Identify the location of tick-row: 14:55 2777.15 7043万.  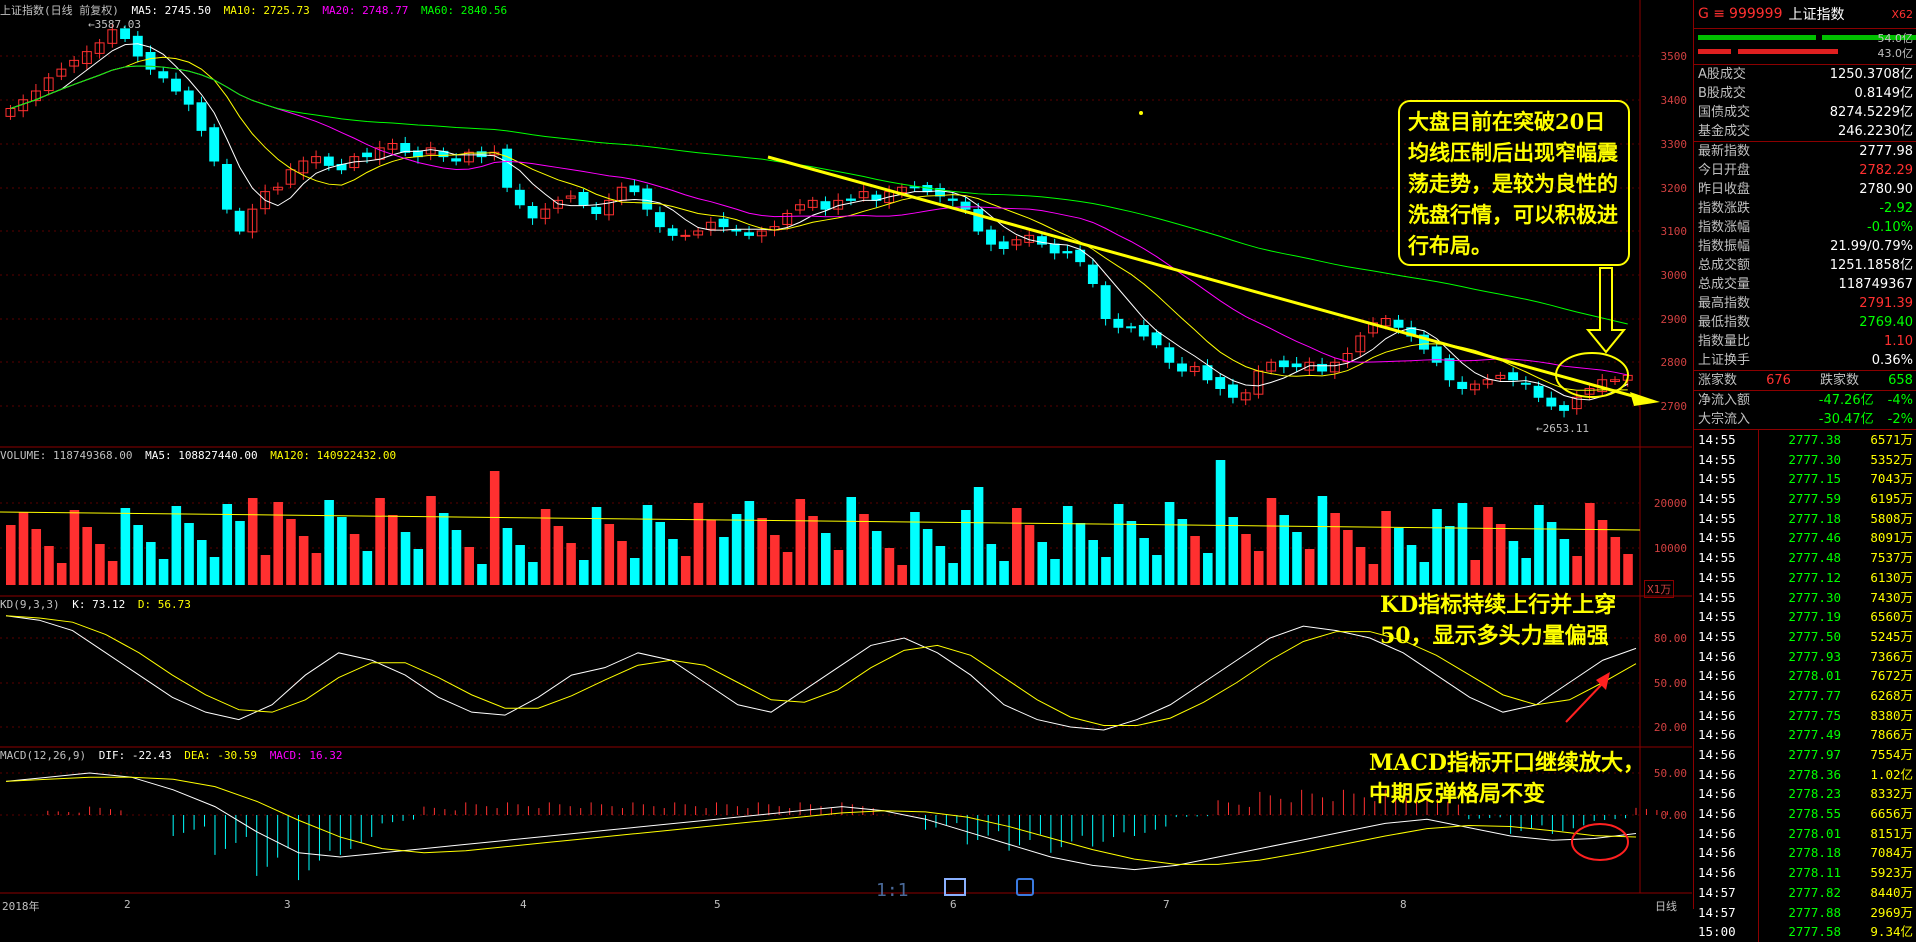
(1805, 479).